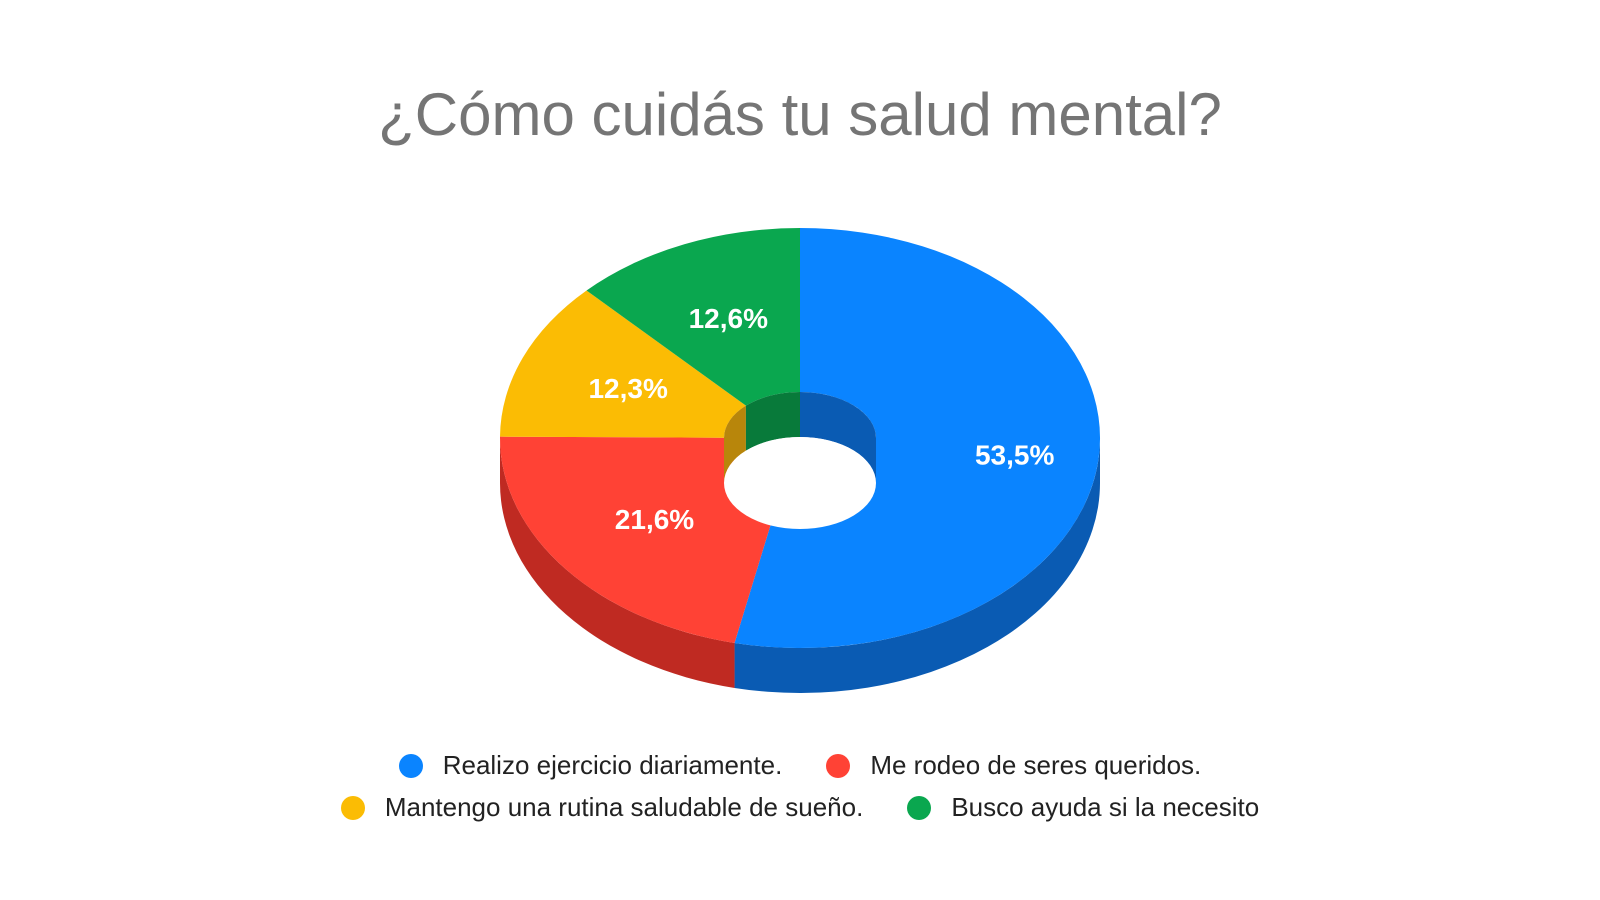  I want to click on legend-item-busco-ayuda: Busco ayuda si la necesito, so click(1083, 807).